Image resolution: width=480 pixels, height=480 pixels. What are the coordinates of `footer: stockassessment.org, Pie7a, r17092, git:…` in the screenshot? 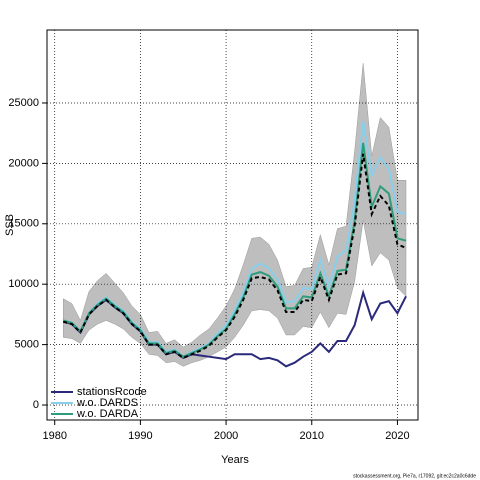 It's located at (414, 476).